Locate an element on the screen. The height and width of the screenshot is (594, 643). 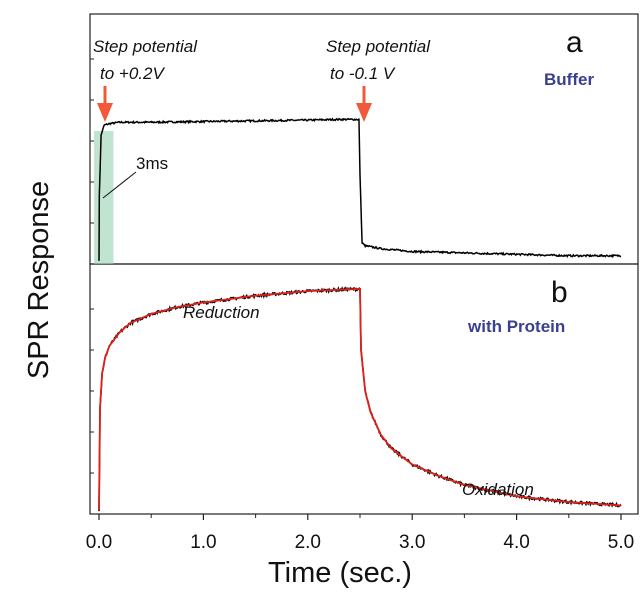
timing-leader-line is located at coordinates (119, 185).